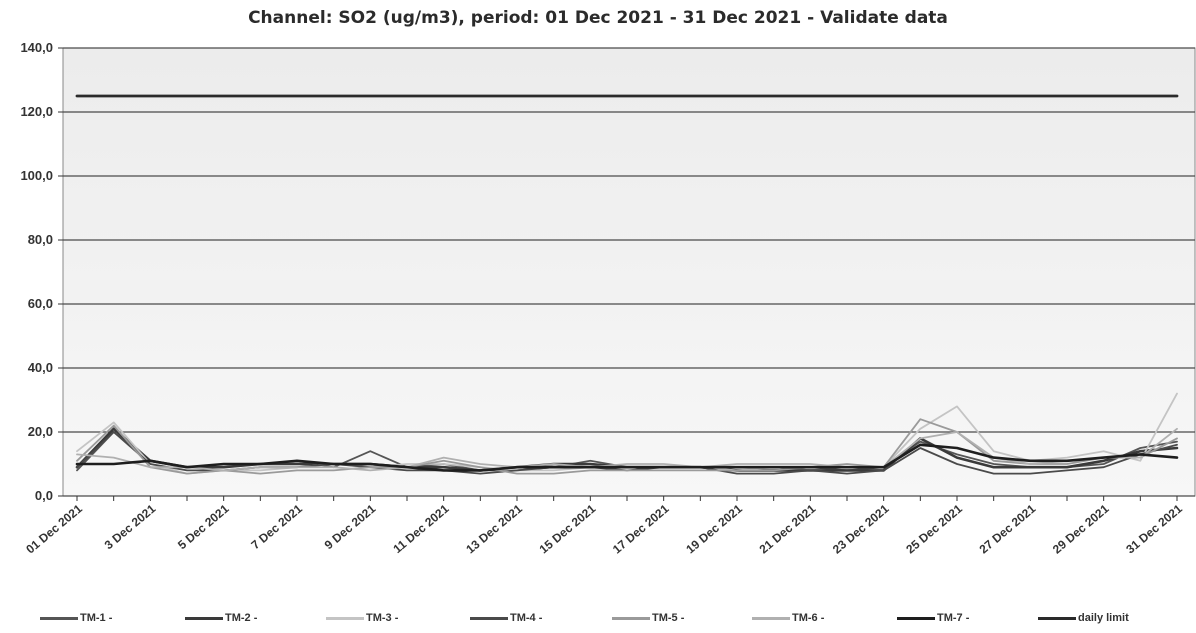 This screenshot has height=633, width=1196. What do you see at coordinates (494, 528) in the screenshot?
I see `x-tick-label: 13 Dec 2021` at bounding box center [494, 528].